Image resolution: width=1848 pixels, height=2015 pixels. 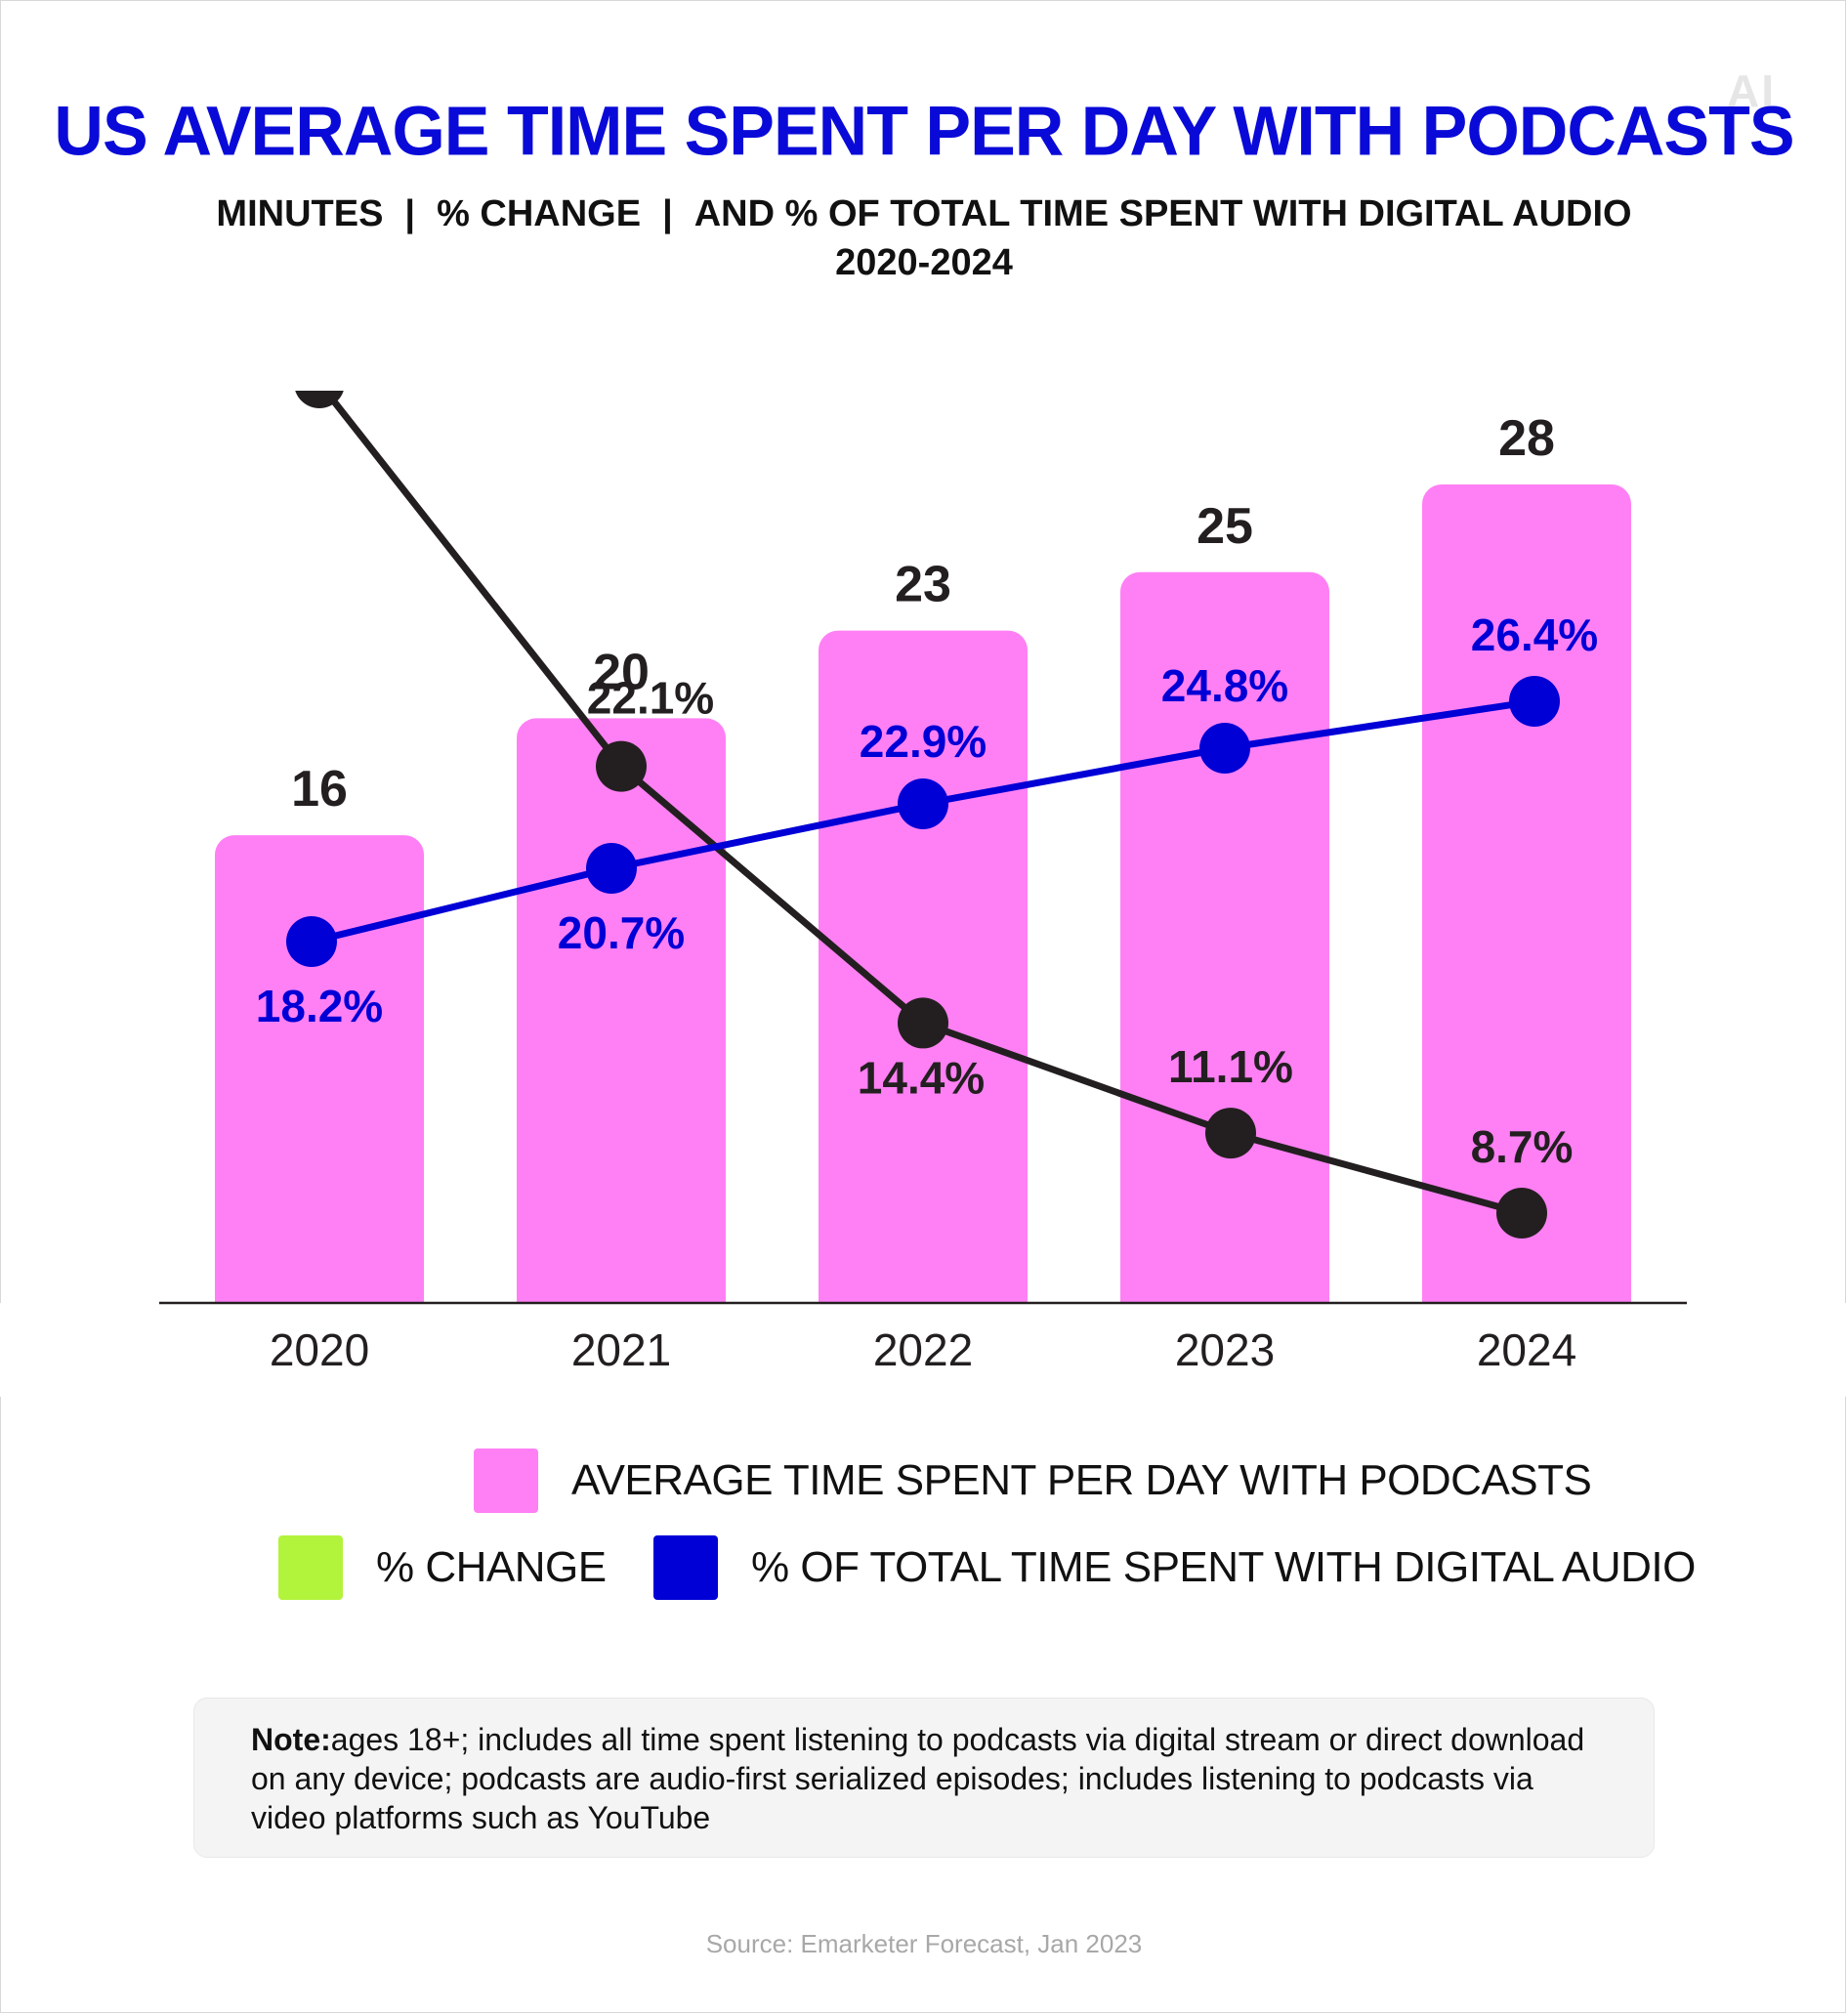 What do you see at coordinates (1534, 701) in the screenshot?
I see `audio-point-2024` at bounding box center [1534, 701].